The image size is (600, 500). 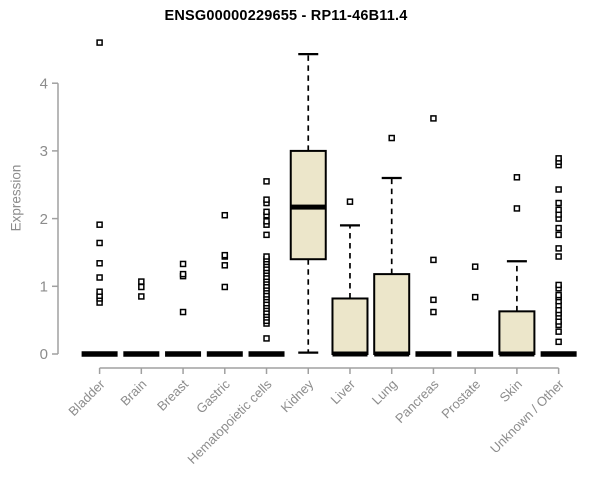 I want to click on x-category-label: Gastric, so click(x=213, y=396).